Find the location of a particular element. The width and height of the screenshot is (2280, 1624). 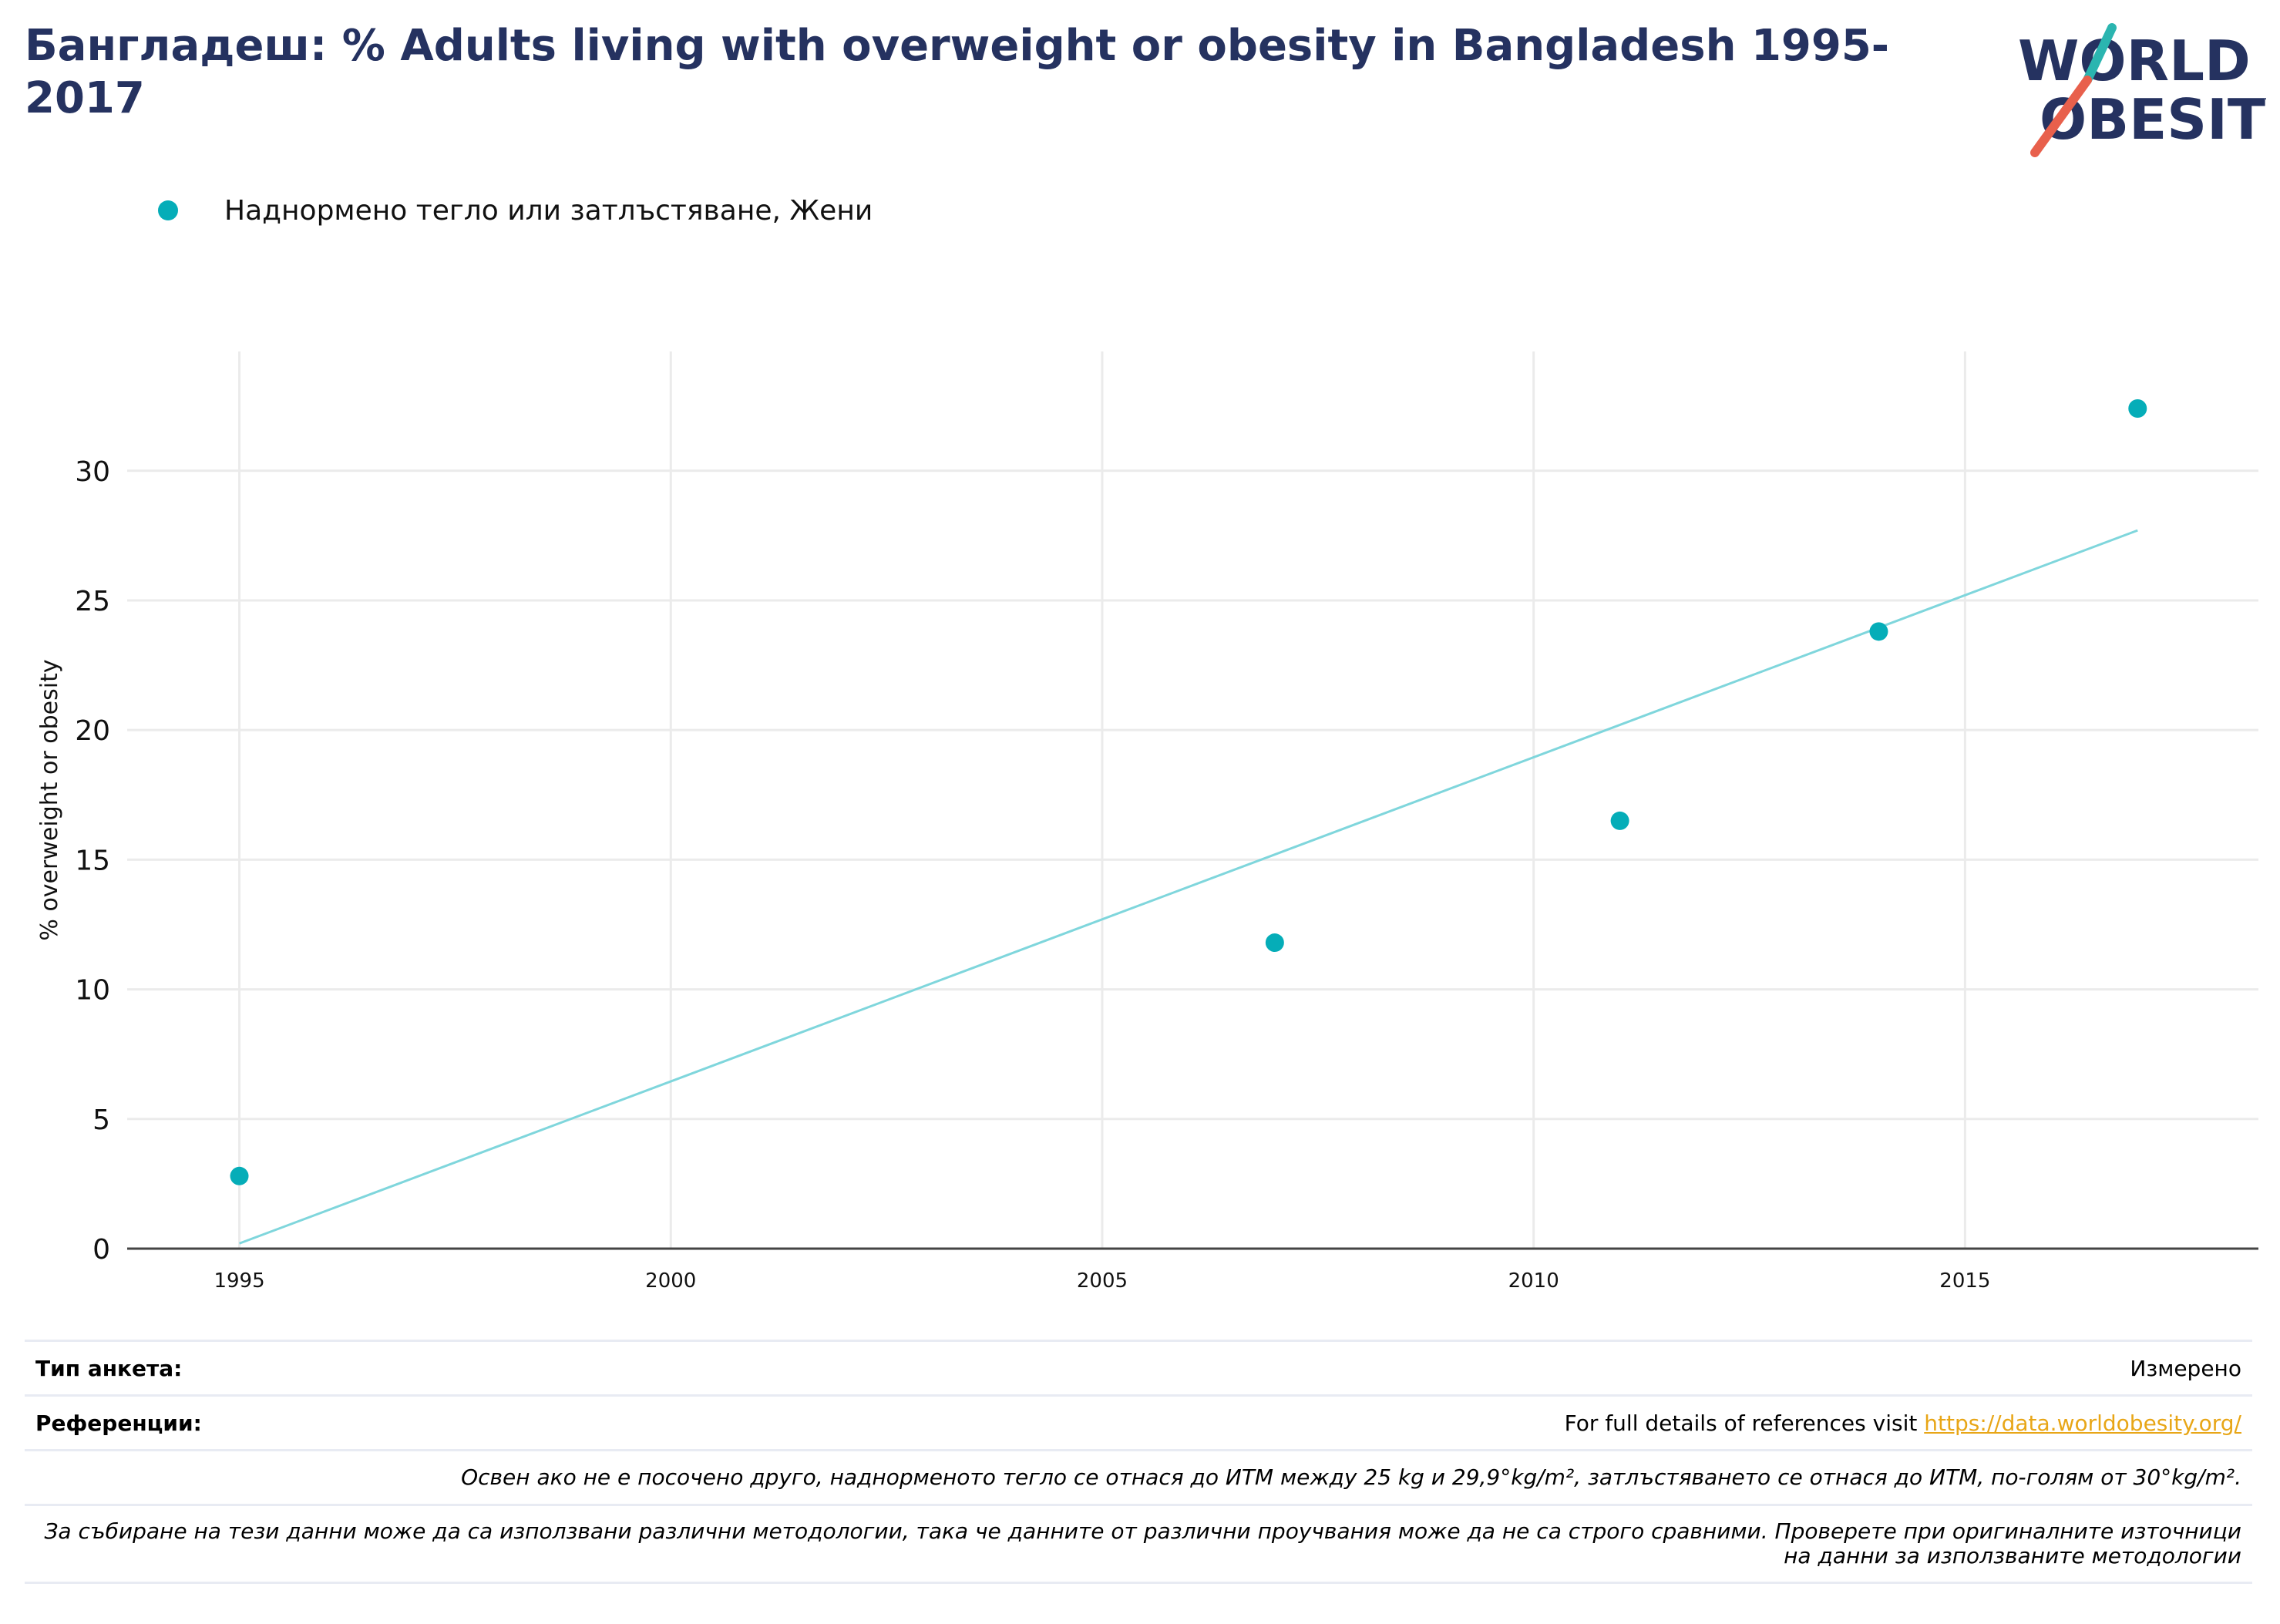

x-tick-label: 2010 is located at coordinates (1533, 1281).